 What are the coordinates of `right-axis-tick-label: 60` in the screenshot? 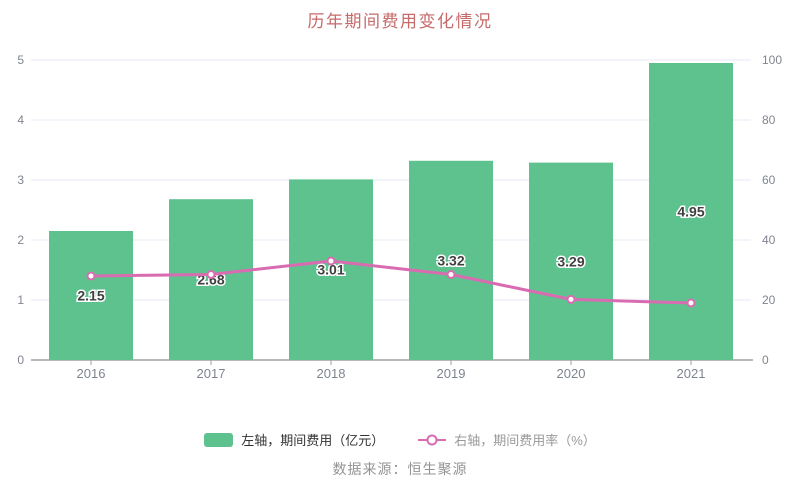 It's located at (769, 180).